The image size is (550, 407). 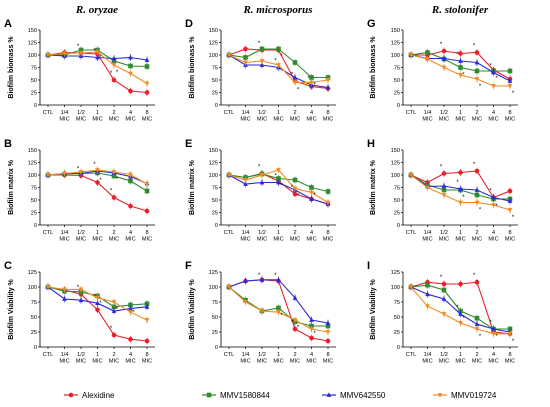 What do you see at coordinates (188, 266) in the screenshot?
I see `panel-label: F` at bounding box center [188, 266].